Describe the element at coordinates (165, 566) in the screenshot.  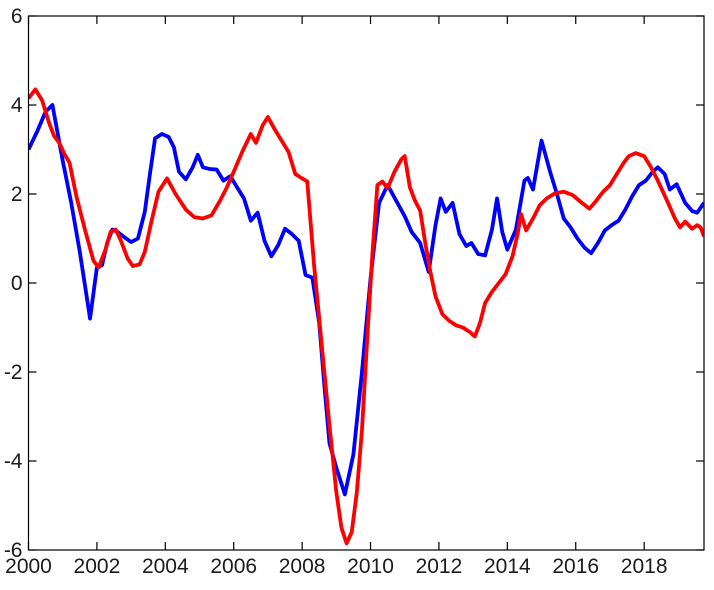
I see `x-tick-label: 2004` at that location.